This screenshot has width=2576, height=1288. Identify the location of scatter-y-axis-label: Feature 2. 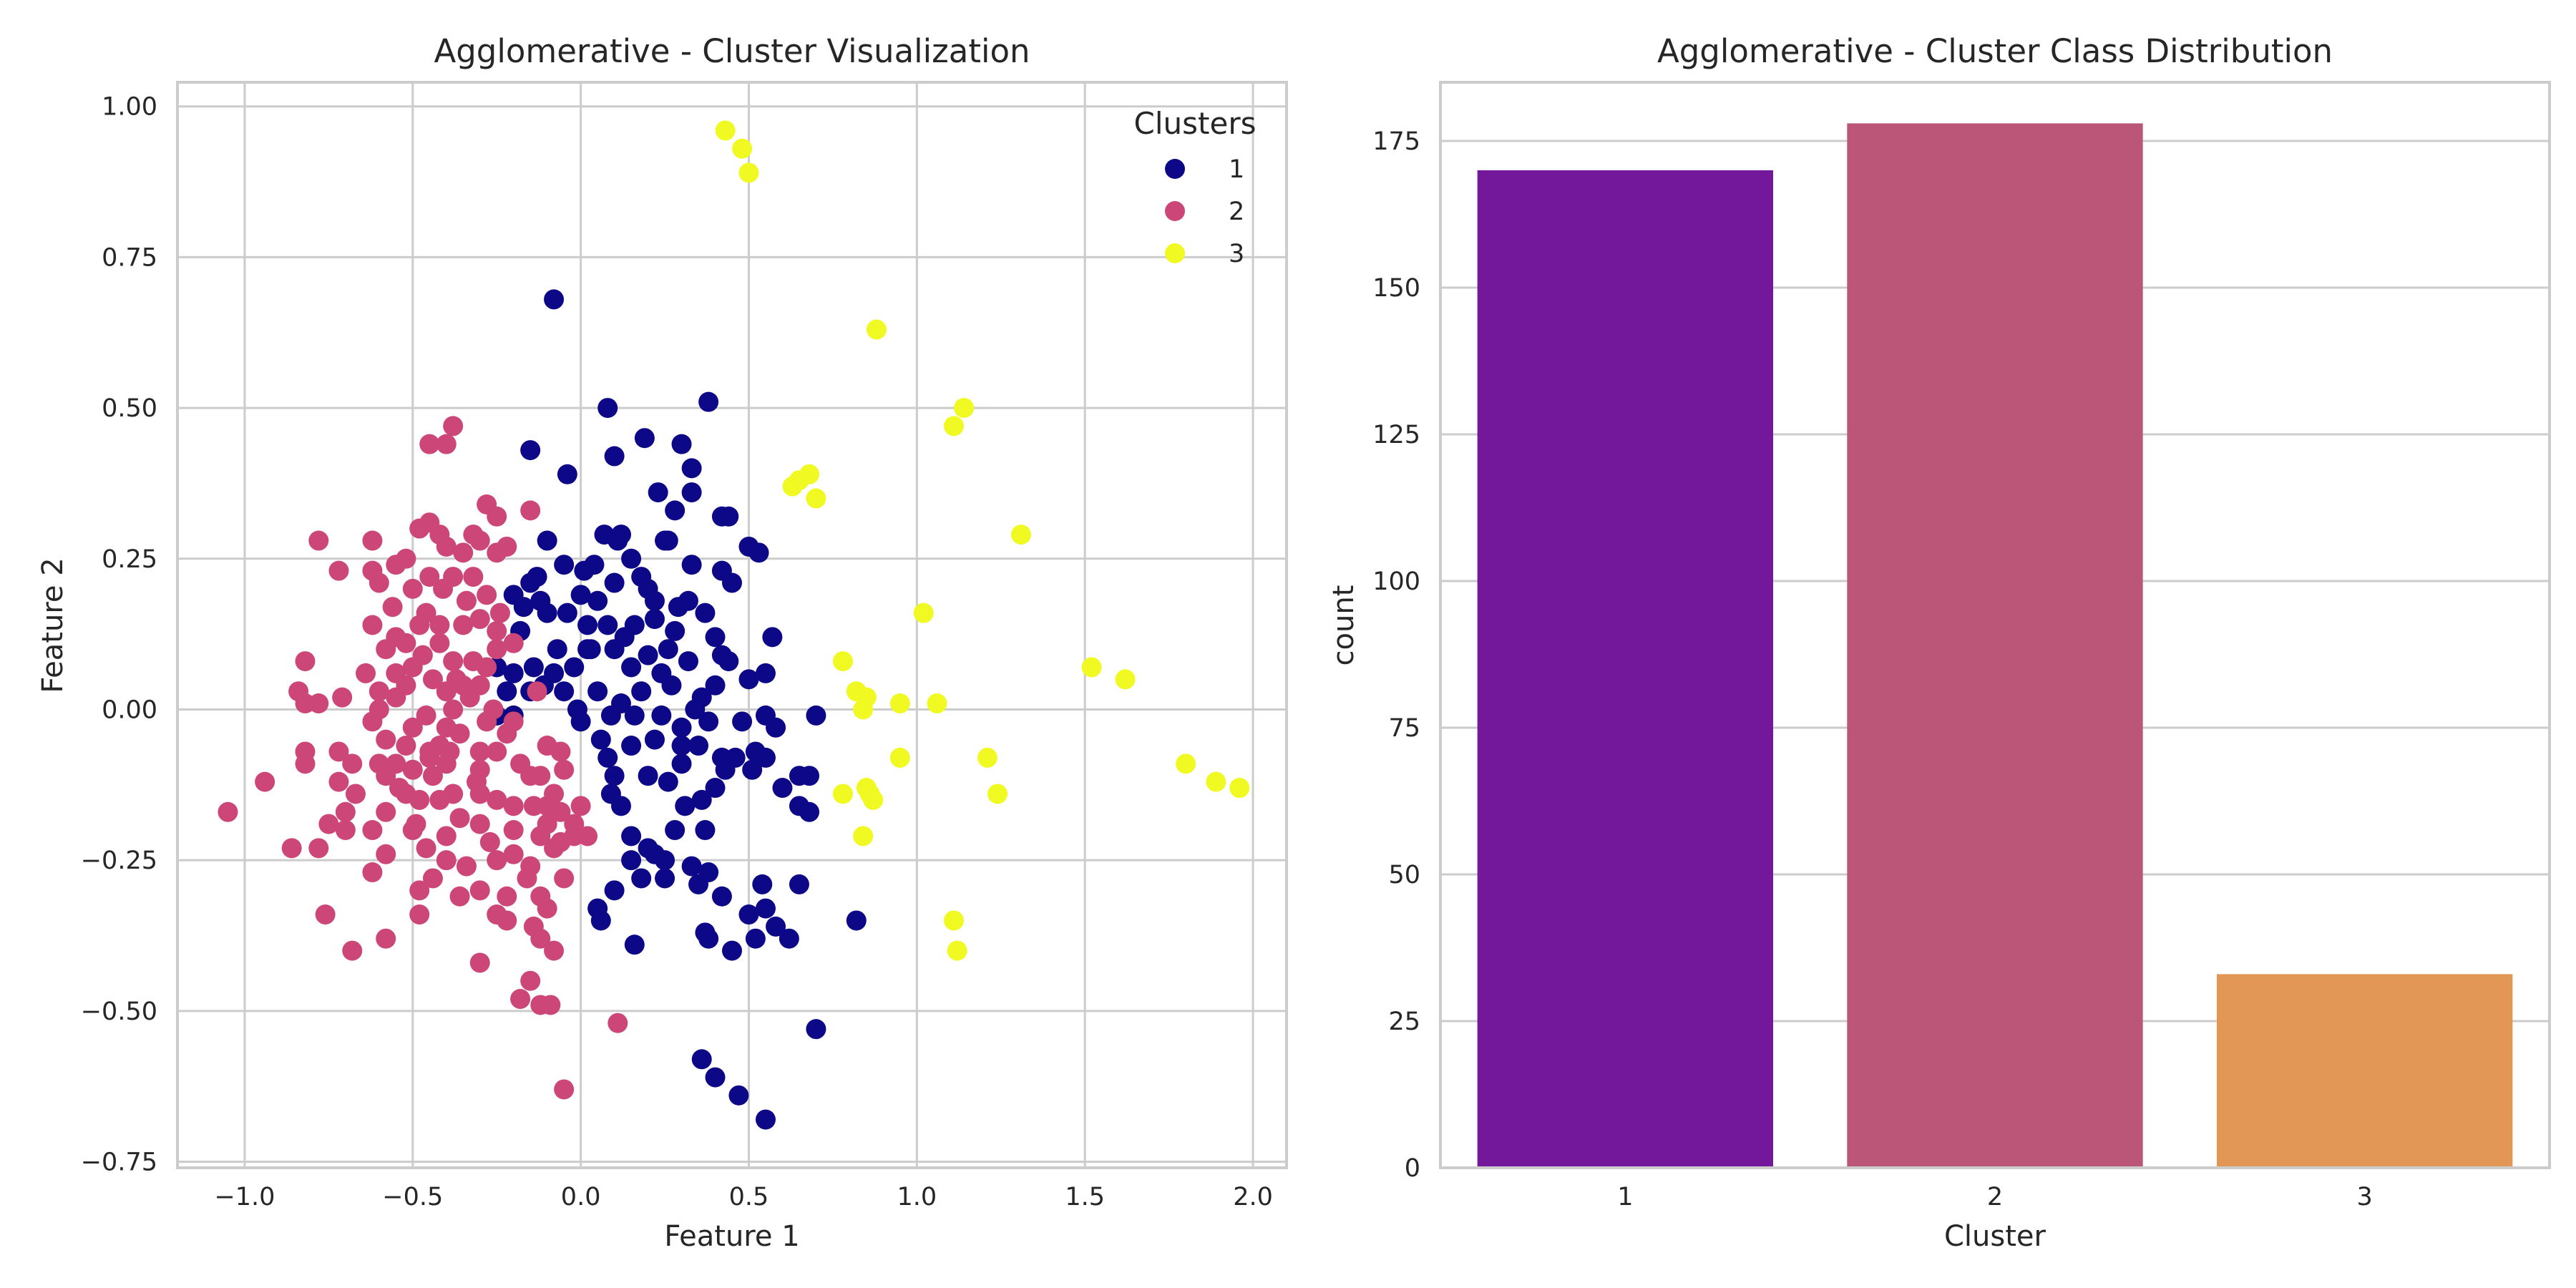
(52, 625).